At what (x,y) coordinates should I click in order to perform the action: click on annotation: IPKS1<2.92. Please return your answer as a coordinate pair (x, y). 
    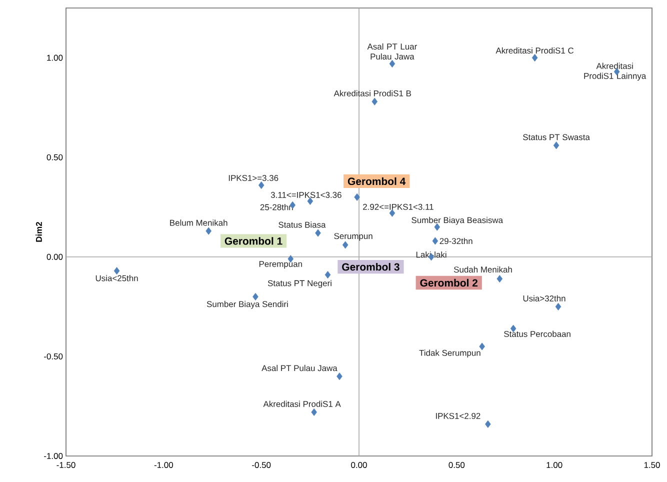
    Looking at the image, I should click on (458, 415).